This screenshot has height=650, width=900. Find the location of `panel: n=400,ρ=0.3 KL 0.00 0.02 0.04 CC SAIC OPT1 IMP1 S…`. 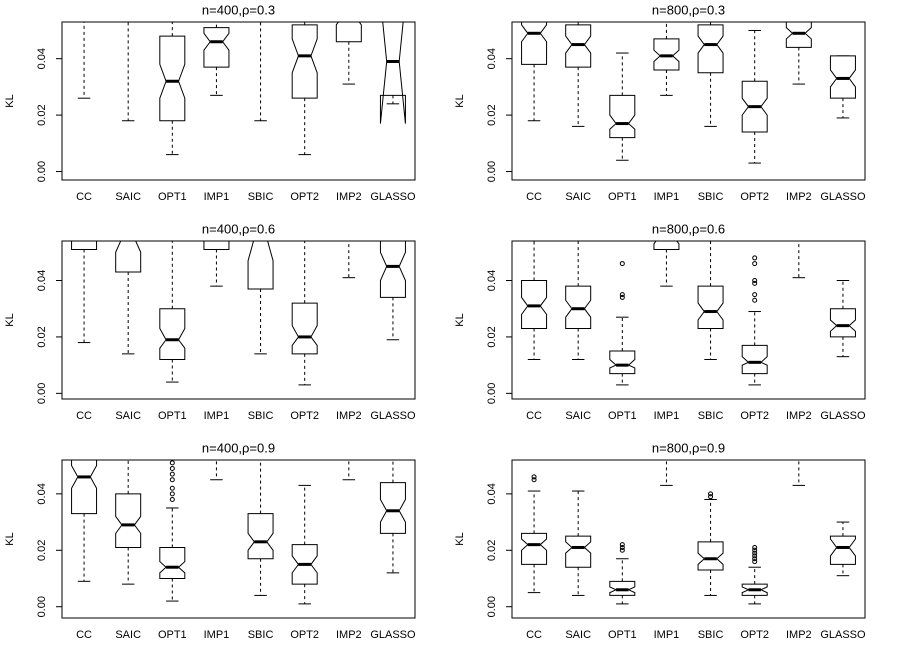

panel: n=400,ρ=0.3 KL 0.00 0.02 0.04 CC SAIC OPT1 IMP1 S… is located at coordinates (210, 101).